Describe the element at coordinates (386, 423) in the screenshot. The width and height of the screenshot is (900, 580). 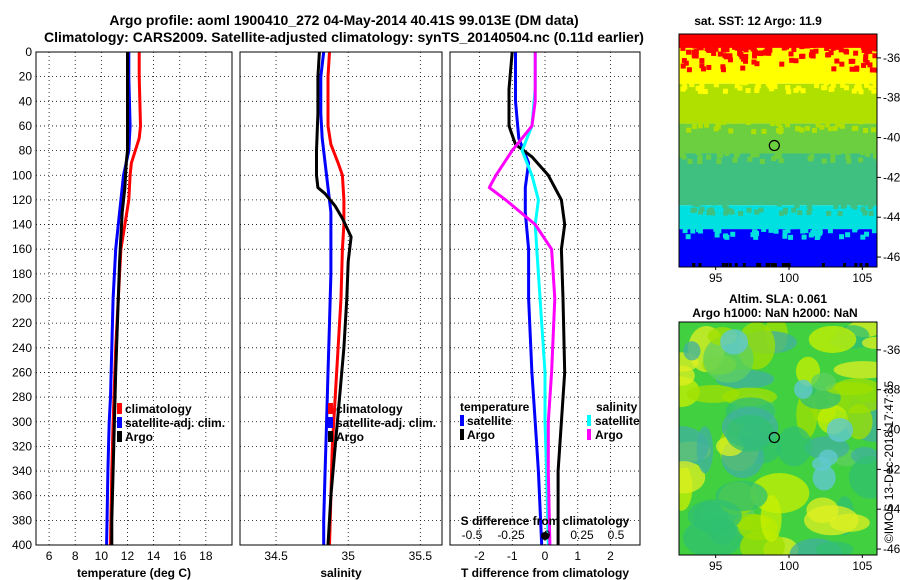
I see `legend-label: satellite-adj. clim.` at that location.